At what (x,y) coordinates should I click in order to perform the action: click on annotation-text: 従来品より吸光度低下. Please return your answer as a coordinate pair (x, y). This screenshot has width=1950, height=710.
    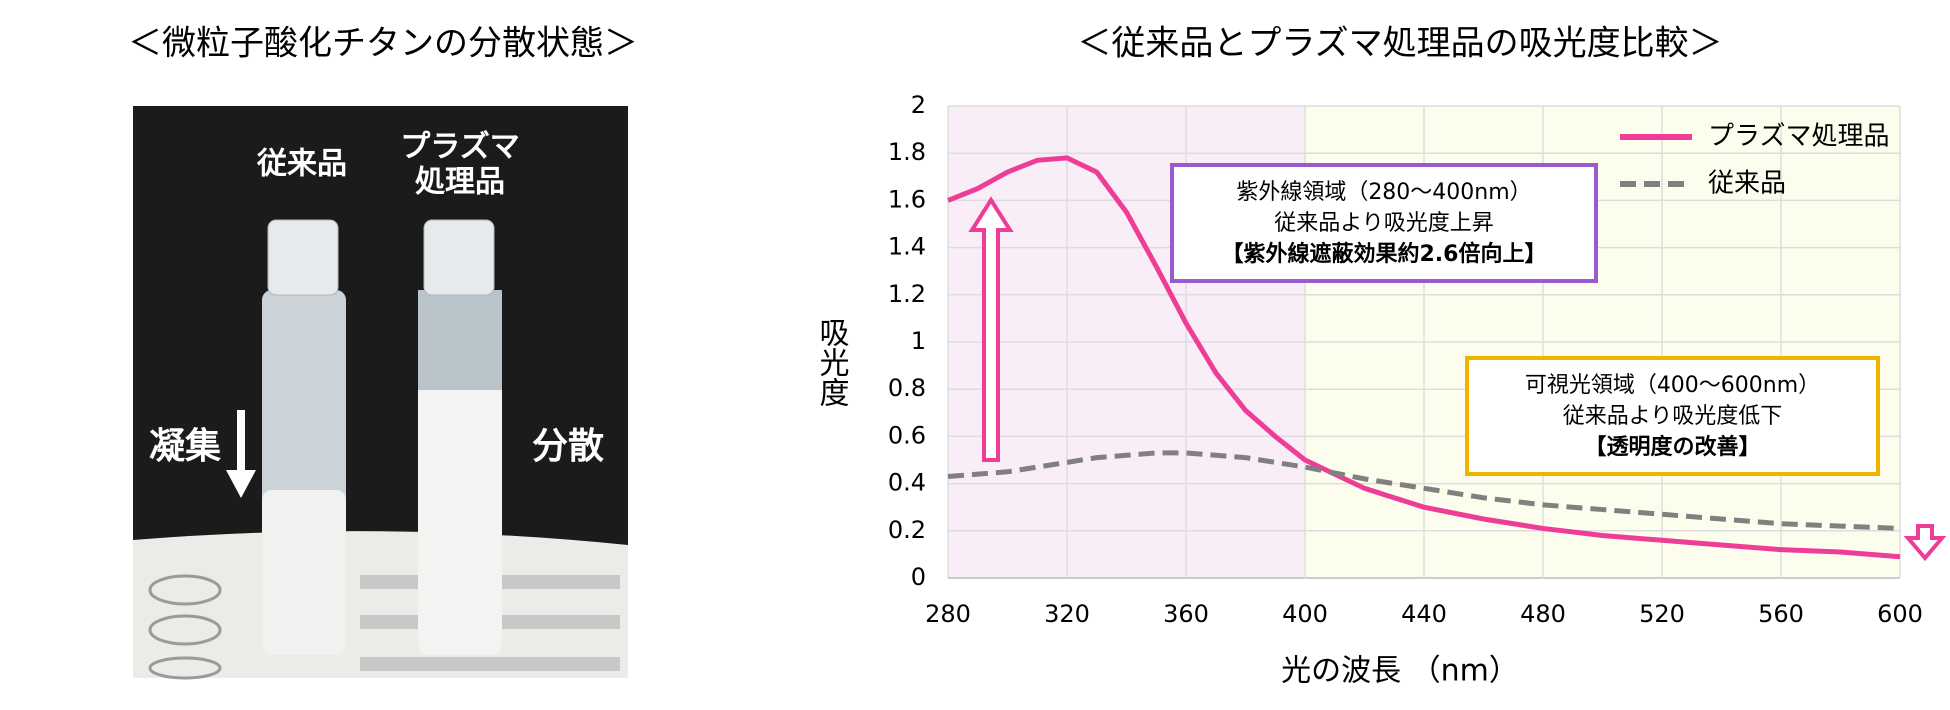
    Looking at the image, I should click on (1673, 416).